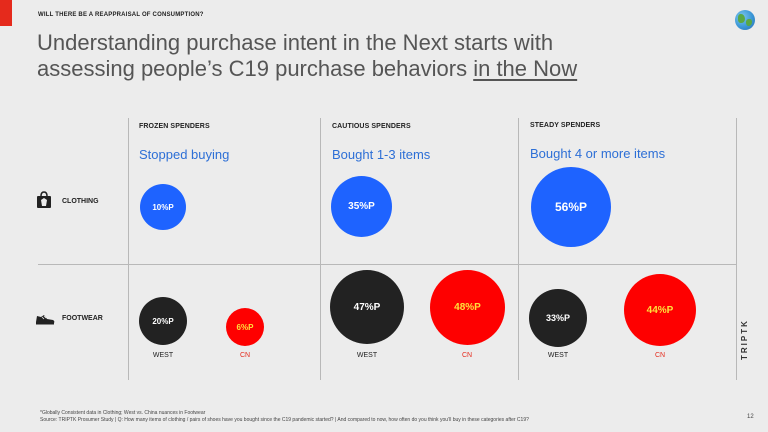 This screenshot has width=768, height=432. Describe the element at coordinates (45, 321) in the screenshot. I see `sneaker-icon` at that location.